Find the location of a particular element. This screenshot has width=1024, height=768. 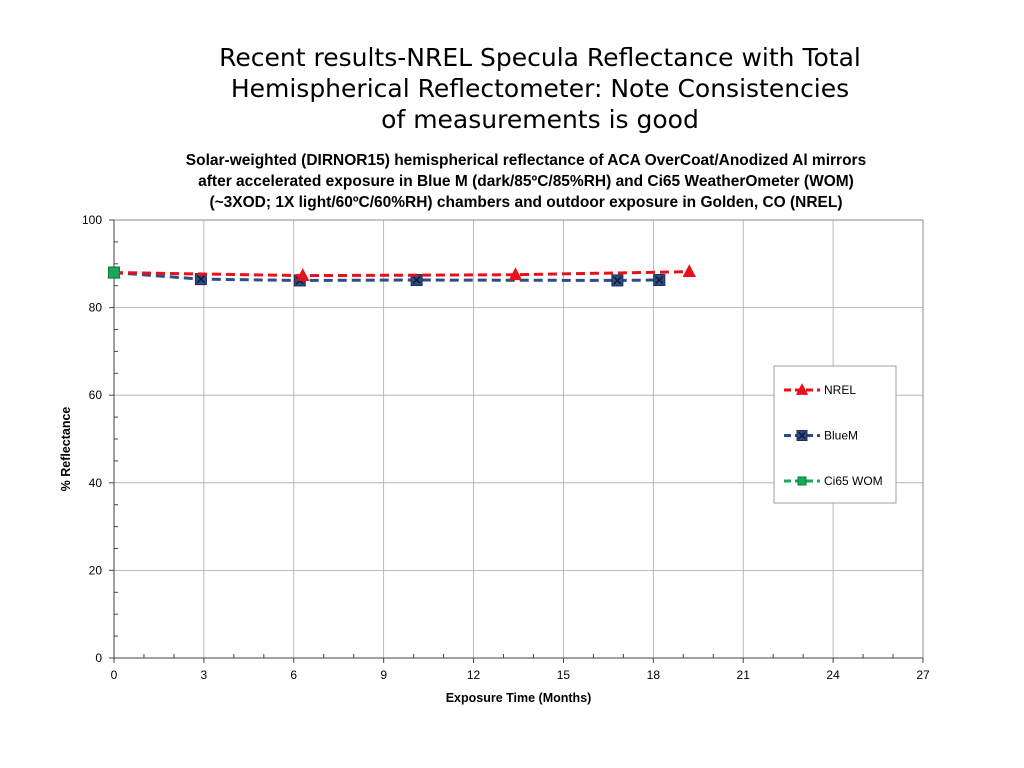

x-tick-label: 27 is located at coordinates (923, 675).